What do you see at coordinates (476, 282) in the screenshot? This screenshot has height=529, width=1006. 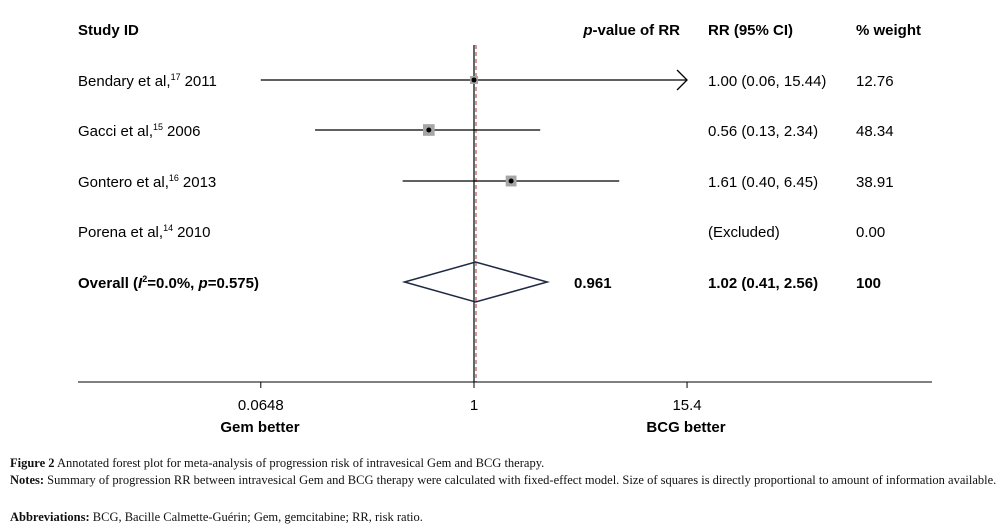 I see `overall-diamond` at bounding box center [476, 282].